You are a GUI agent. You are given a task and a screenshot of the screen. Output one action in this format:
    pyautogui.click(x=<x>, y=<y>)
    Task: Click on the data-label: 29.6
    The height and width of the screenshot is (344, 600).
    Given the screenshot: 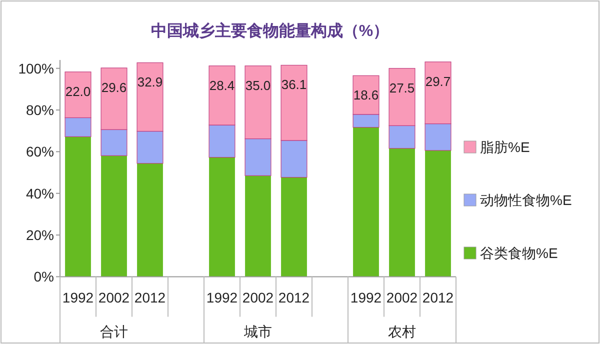 What is the action you would take?
    pyautogui.click(x=114, y=87)
    